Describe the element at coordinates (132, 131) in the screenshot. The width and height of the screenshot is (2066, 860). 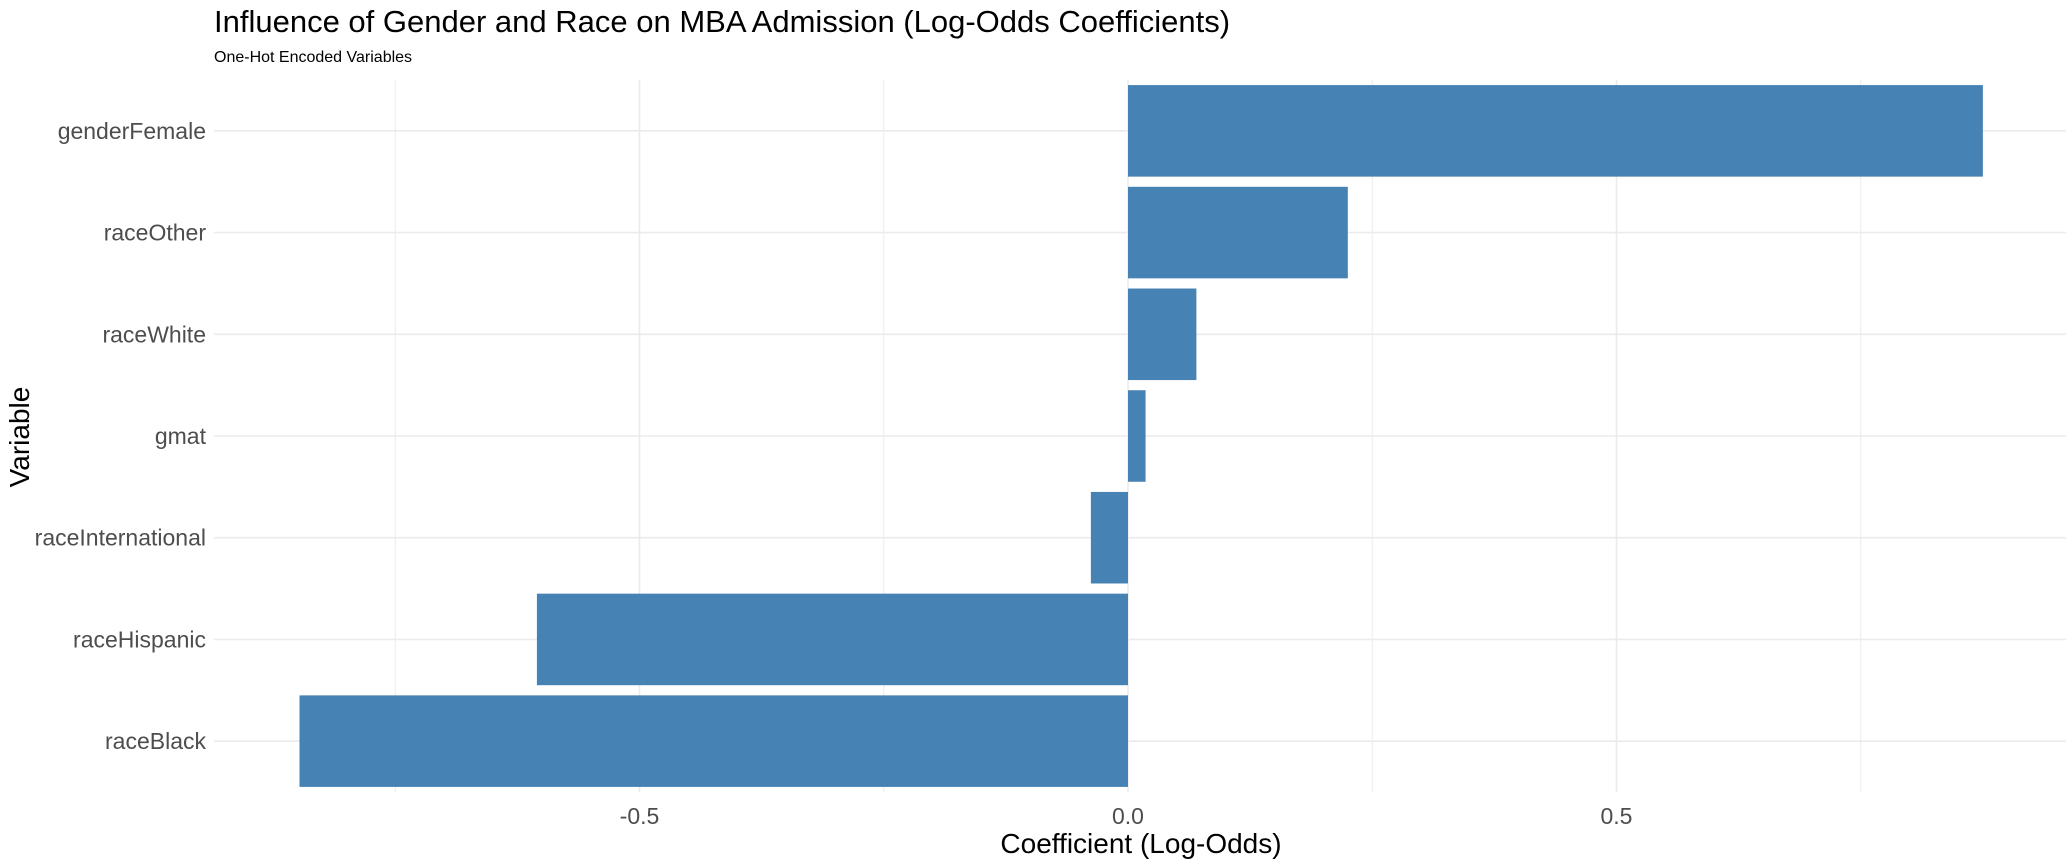
I see `y-tick-label: genderFemale` at that location.